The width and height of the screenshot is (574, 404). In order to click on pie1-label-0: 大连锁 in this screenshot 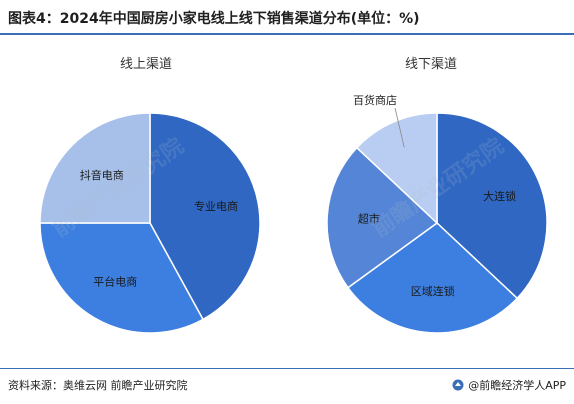, I will do `click(499, 196)`.